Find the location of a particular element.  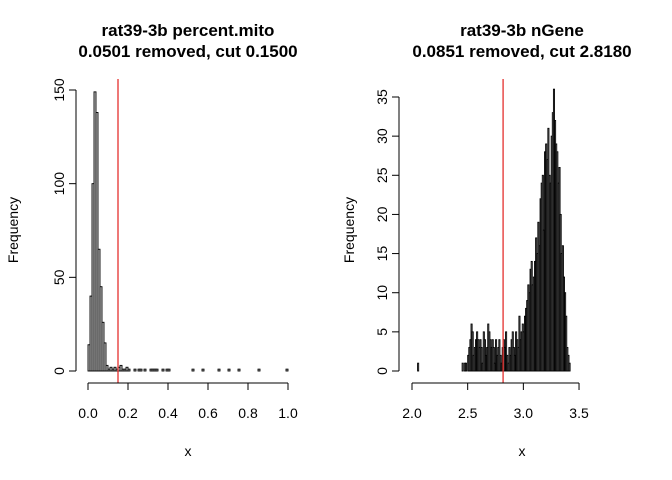

chart-title-line2: 0.0851 removed, cut 2.8180 is located at coordinates (521, 51).